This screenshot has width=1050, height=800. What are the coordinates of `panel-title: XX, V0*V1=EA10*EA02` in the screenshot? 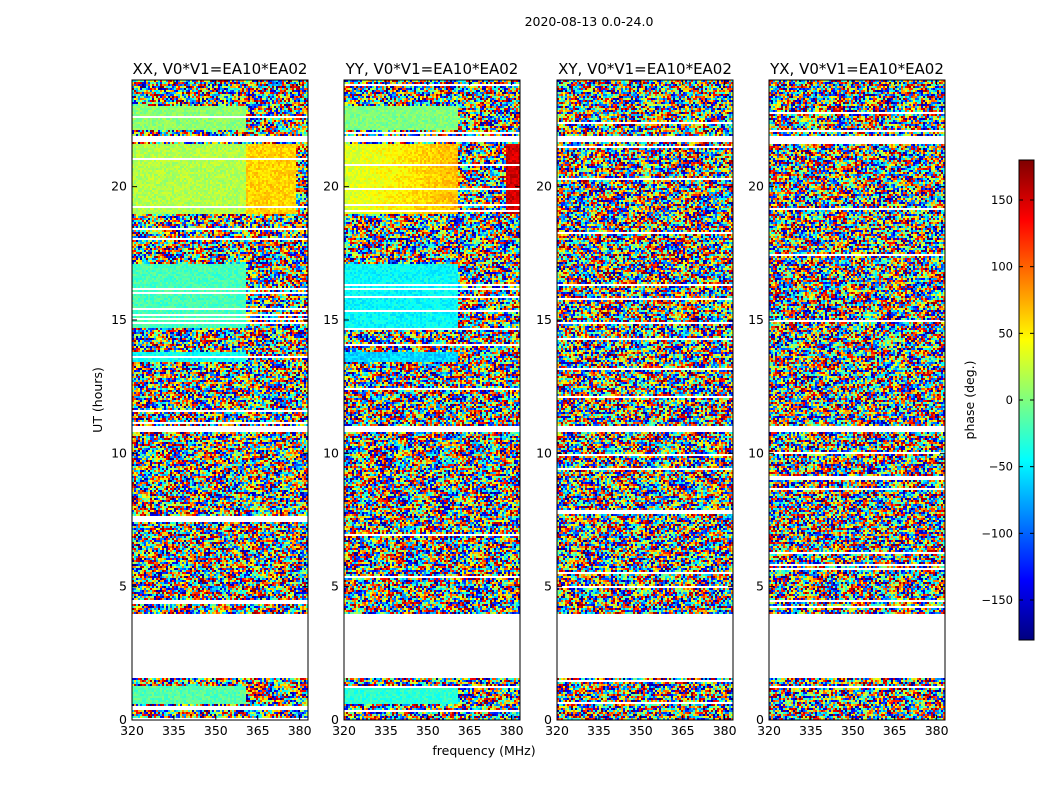 It's located at (220, 69).